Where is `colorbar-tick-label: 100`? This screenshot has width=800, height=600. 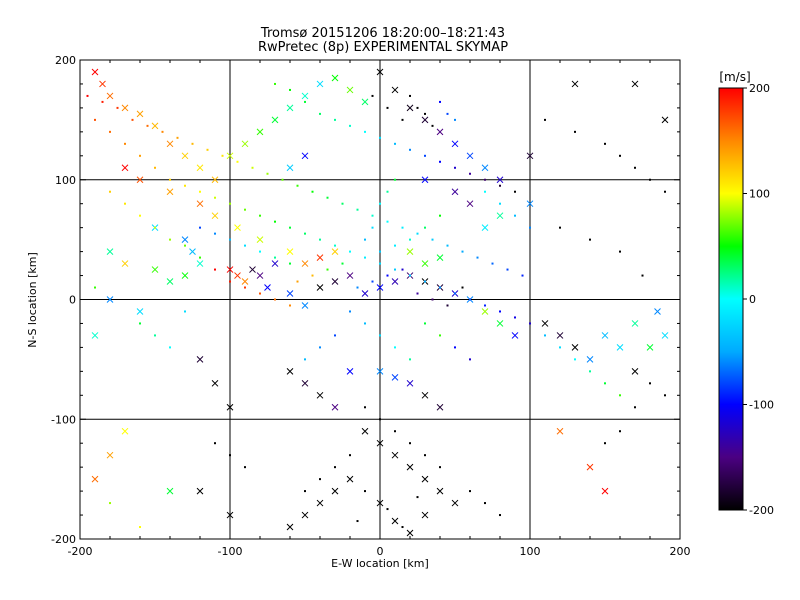 colorbar-tick-label: 100 is located at coordinates (759, 194).